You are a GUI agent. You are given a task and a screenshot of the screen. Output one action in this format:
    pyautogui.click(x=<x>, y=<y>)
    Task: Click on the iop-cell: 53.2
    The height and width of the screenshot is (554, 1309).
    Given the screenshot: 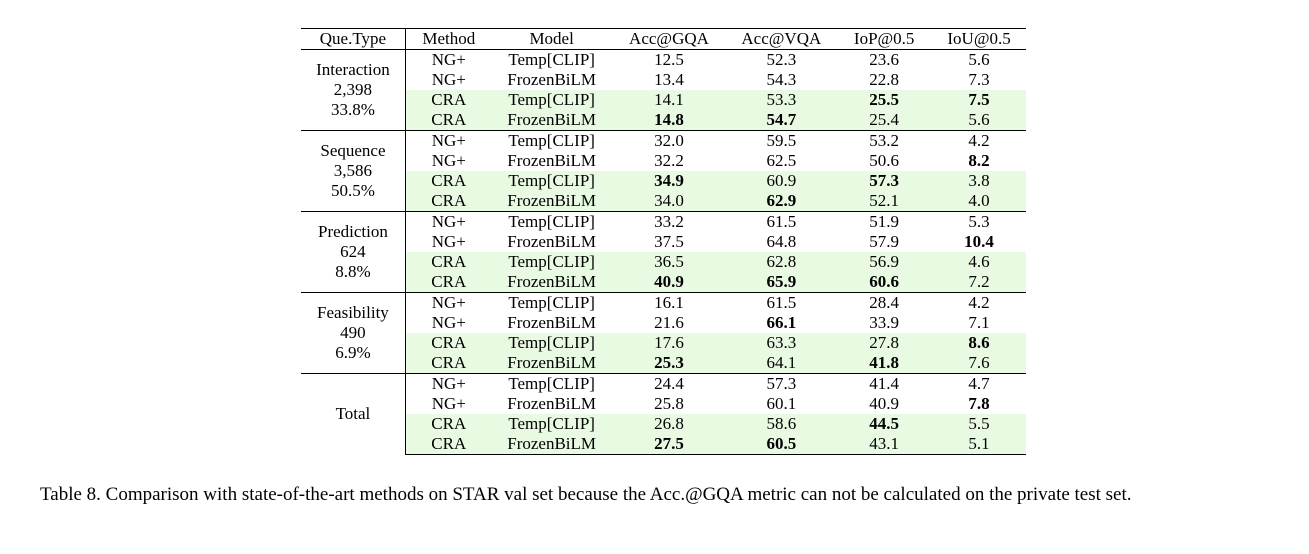 What is the action you would take?
    pyautogui.click(x=884, y=140)
    